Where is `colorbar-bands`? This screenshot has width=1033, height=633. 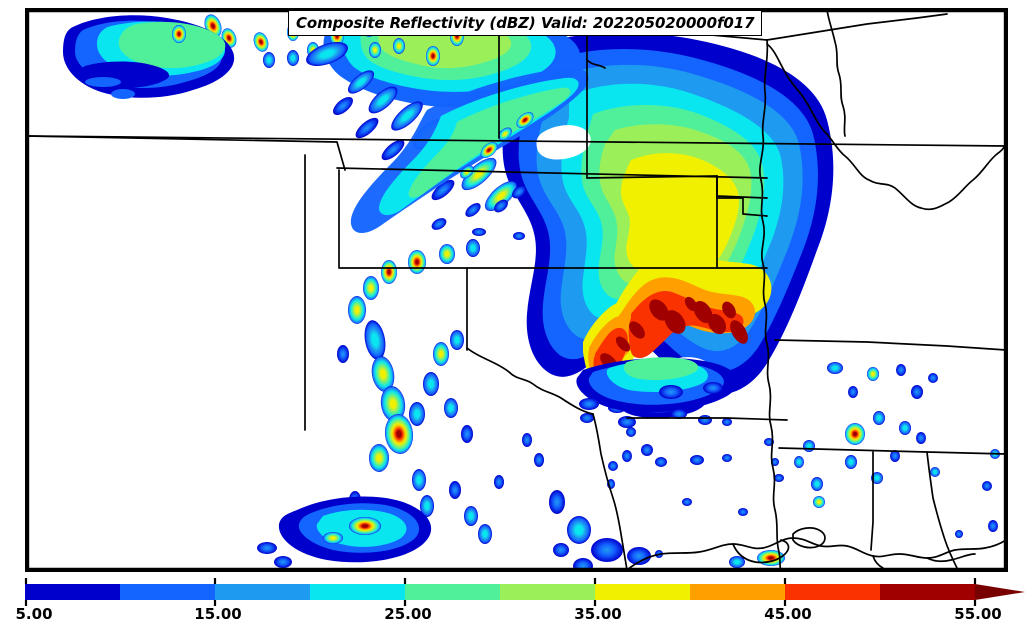 colorbar-bands is located at coordinates (525, 592).